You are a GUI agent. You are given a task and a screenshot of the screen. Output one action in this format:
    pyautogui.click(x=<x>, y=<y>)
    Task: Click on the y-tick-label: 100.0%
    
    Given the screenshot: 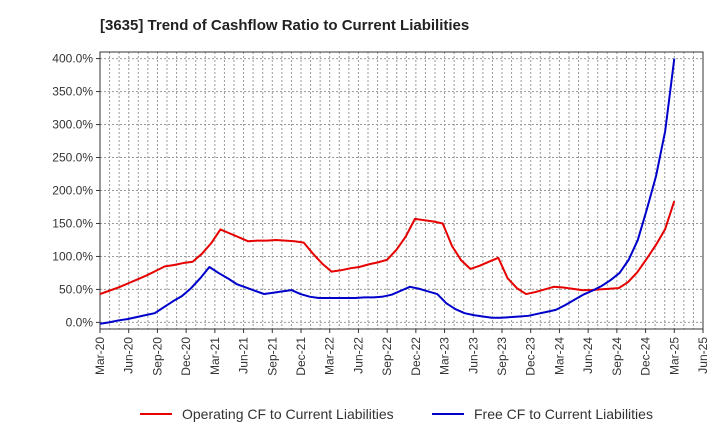 What is the action you would take?
    pyautogui.click(x=72, y=256)
    